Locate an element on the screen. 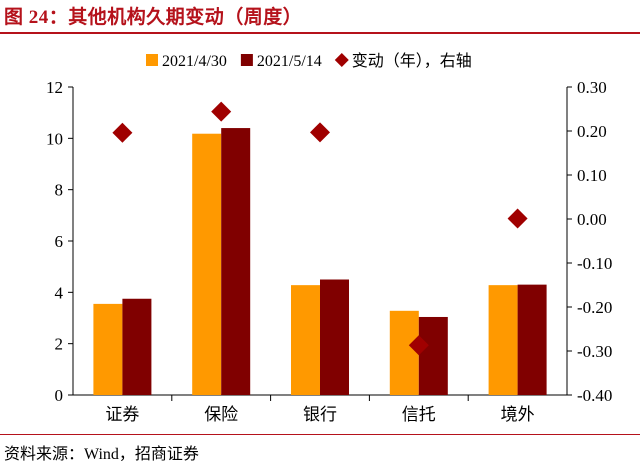 Image resolution: width=640 pixels, height=464 pixels. left-tick-label: 4 is located at coordinates (59, 292).